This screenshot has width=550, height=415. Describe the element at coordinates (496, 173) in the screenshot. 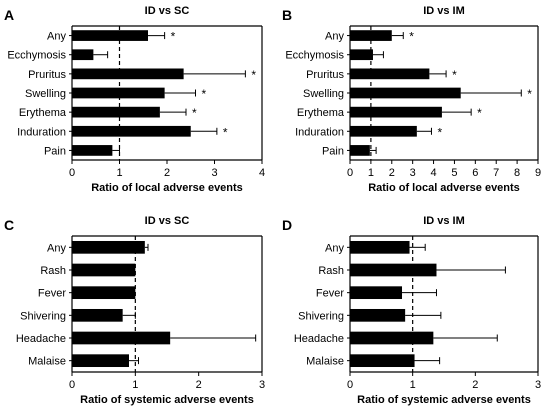

I see `x-tick-label: 7` at that location.